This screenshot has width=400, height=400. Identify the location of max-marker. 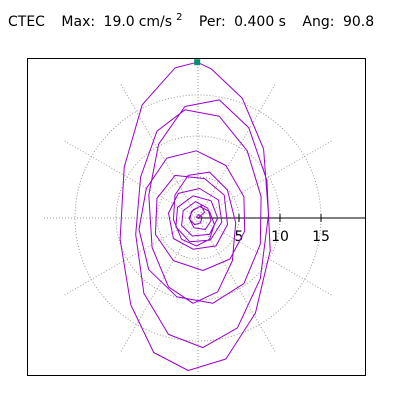
(197, 62).